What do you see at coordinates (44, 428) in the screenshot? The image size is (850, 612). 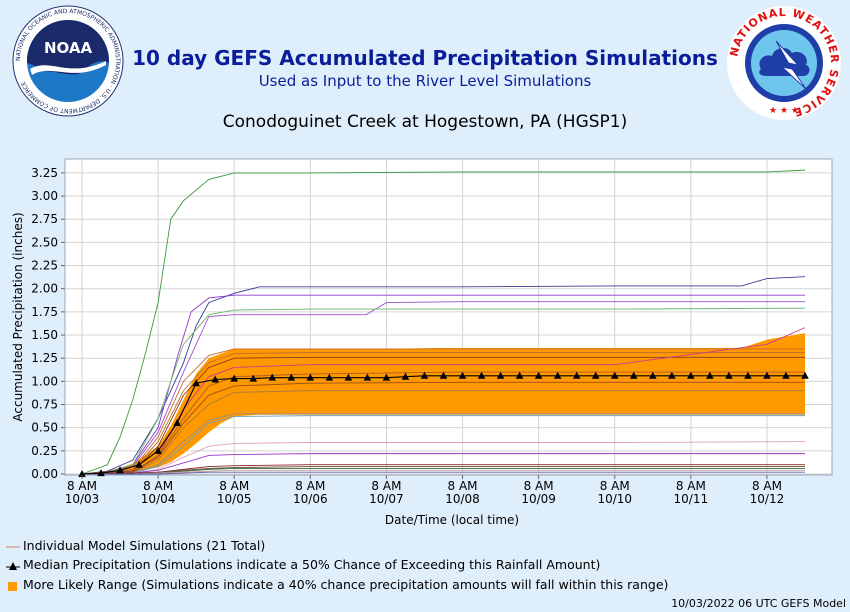 I see `y-tick-label: 0.50` at bounding box center [44, 428].